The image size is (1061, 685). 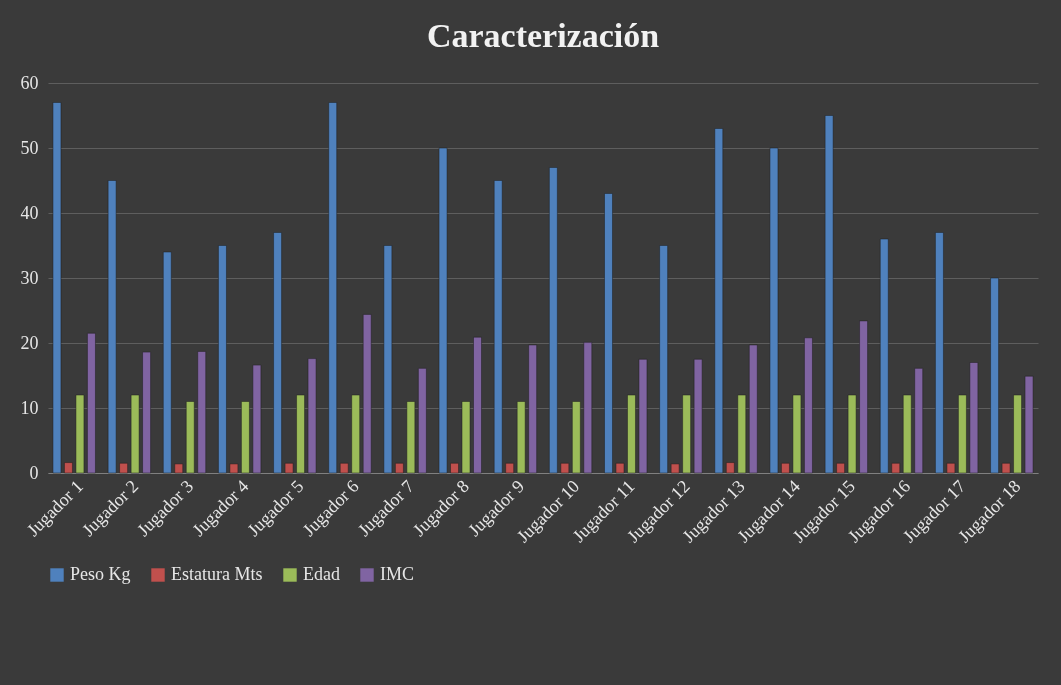 I want to click on legend-label: IMC, so click(x=397, y=574).